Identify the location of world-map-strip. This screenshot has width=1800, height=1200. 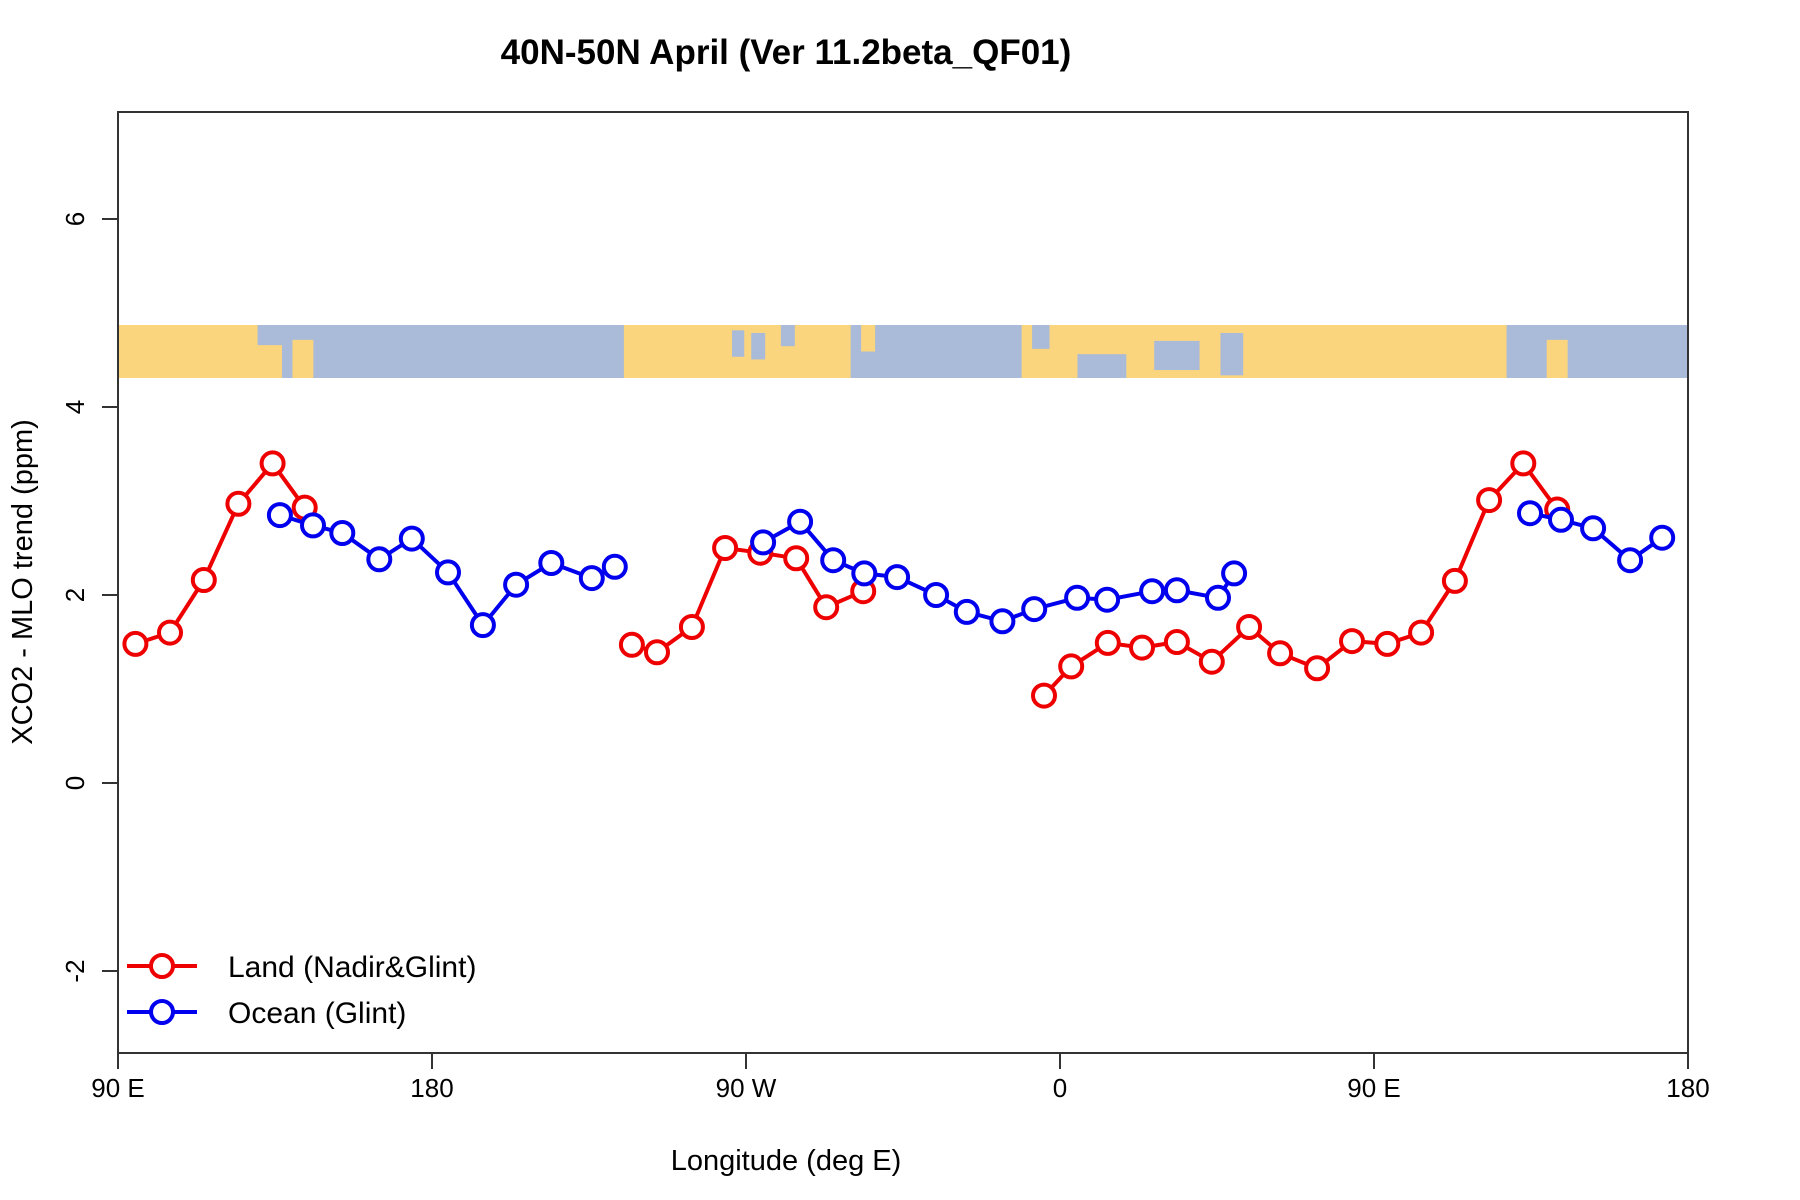
(903, 351).